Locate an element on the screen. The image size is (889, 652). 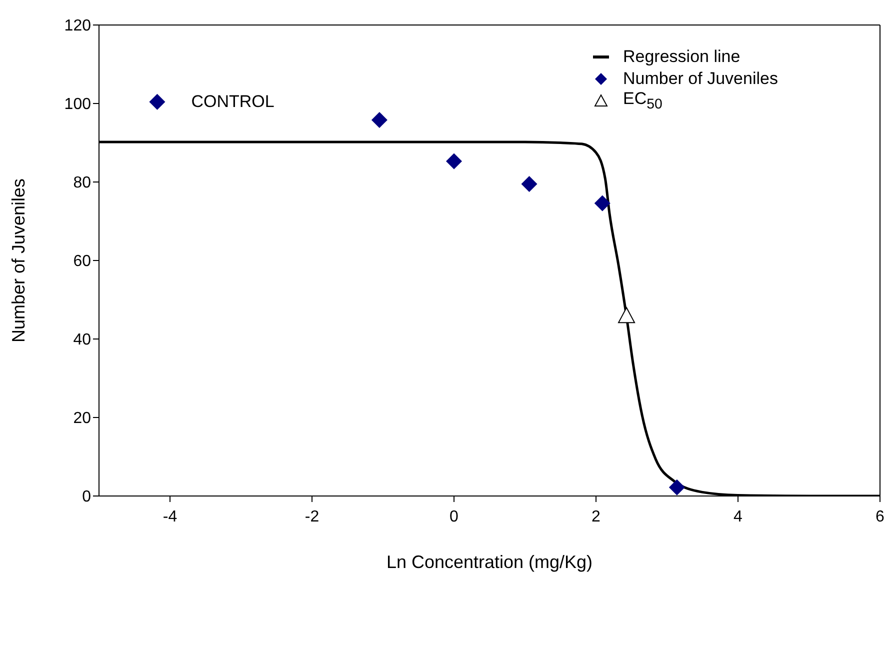
y-tick-label: 60 is located at coordinates (82, 261).